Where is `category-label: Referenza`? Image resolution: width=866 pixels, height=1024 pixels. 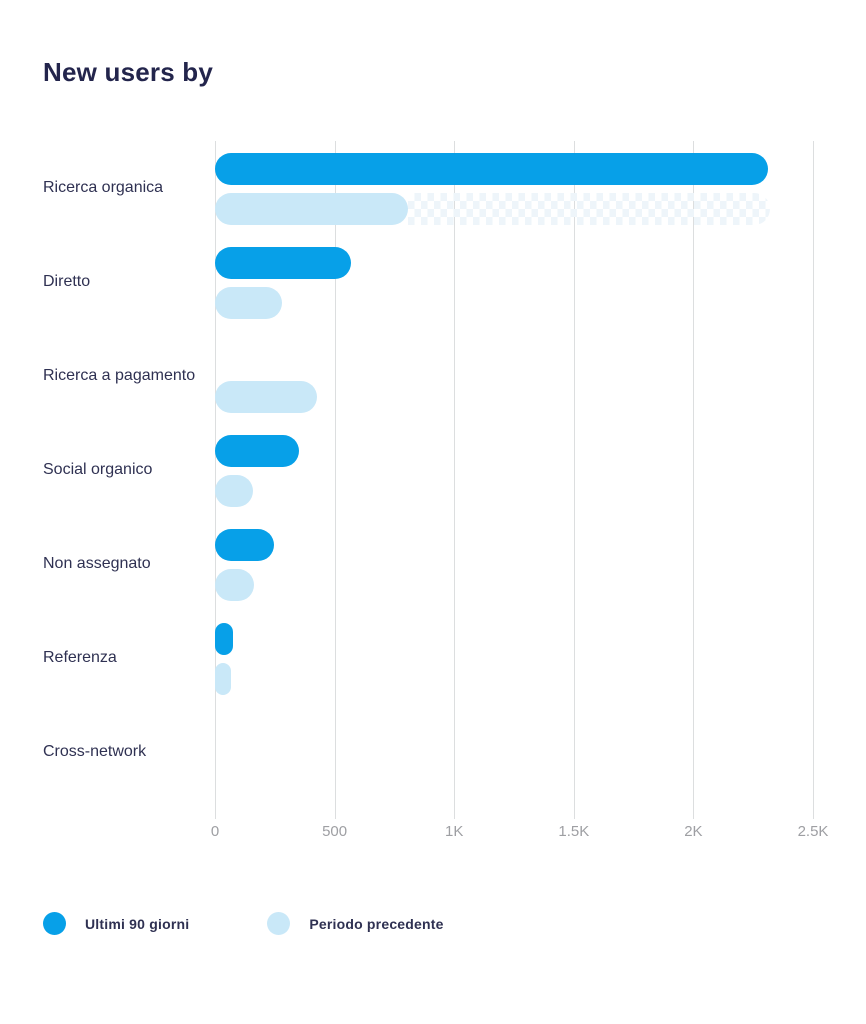 category-label: Referenza is located at coordinates (80, 657).